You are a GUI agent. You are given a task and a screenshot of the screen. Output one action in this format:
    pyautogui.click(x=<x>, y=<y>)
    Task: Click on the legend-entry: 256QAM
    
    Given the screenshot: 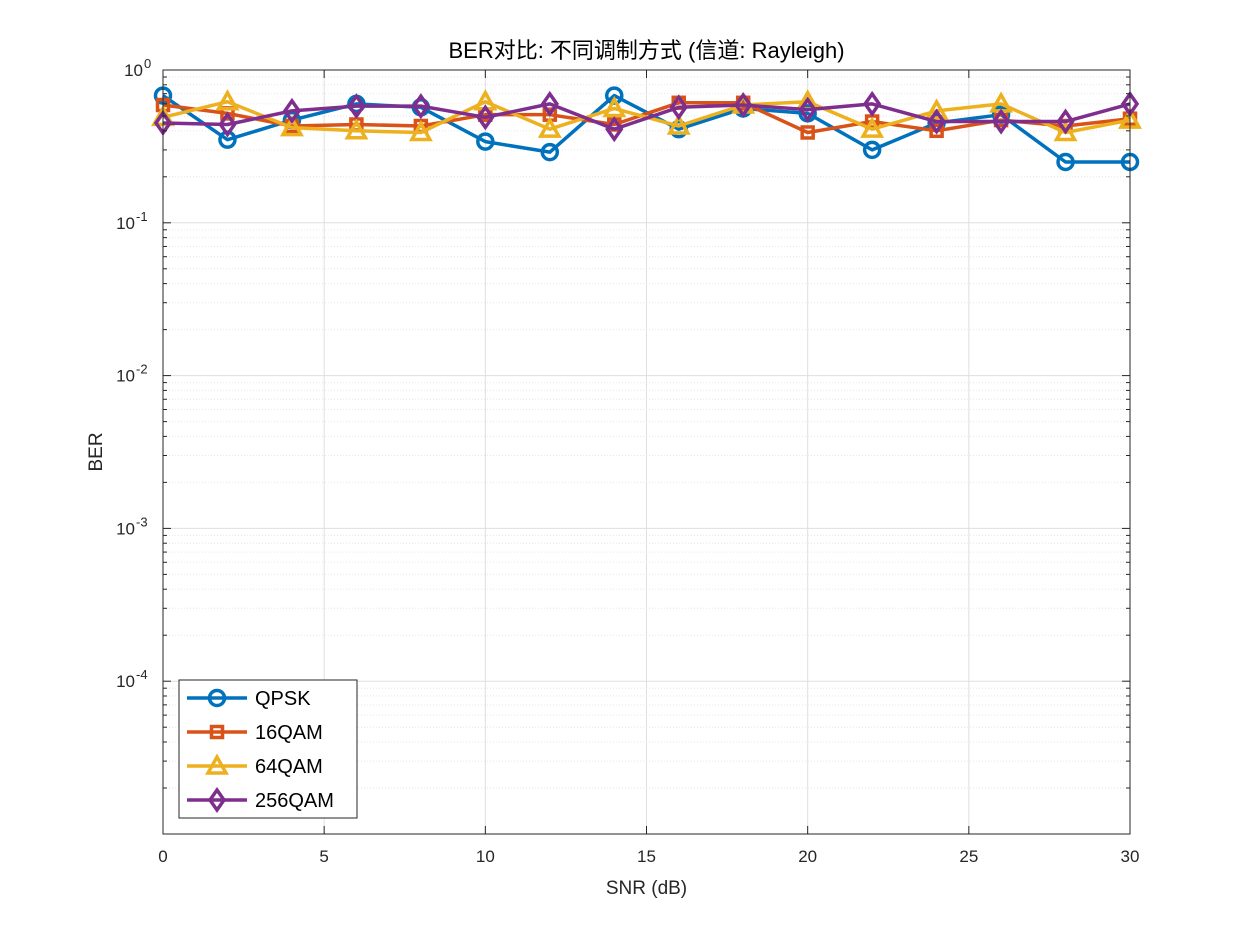 What is the action you would take?
    pyautogui.click(x=260, y=800)
    